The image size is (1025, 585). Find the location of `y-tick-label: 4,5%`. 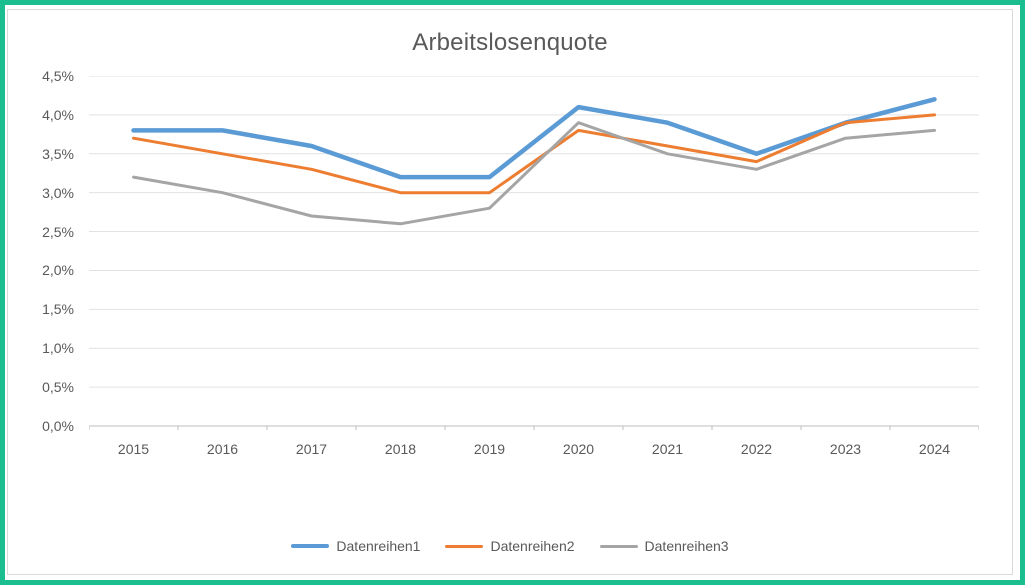

y-tick-label: 4,5% is located at coordinates (58, 76).